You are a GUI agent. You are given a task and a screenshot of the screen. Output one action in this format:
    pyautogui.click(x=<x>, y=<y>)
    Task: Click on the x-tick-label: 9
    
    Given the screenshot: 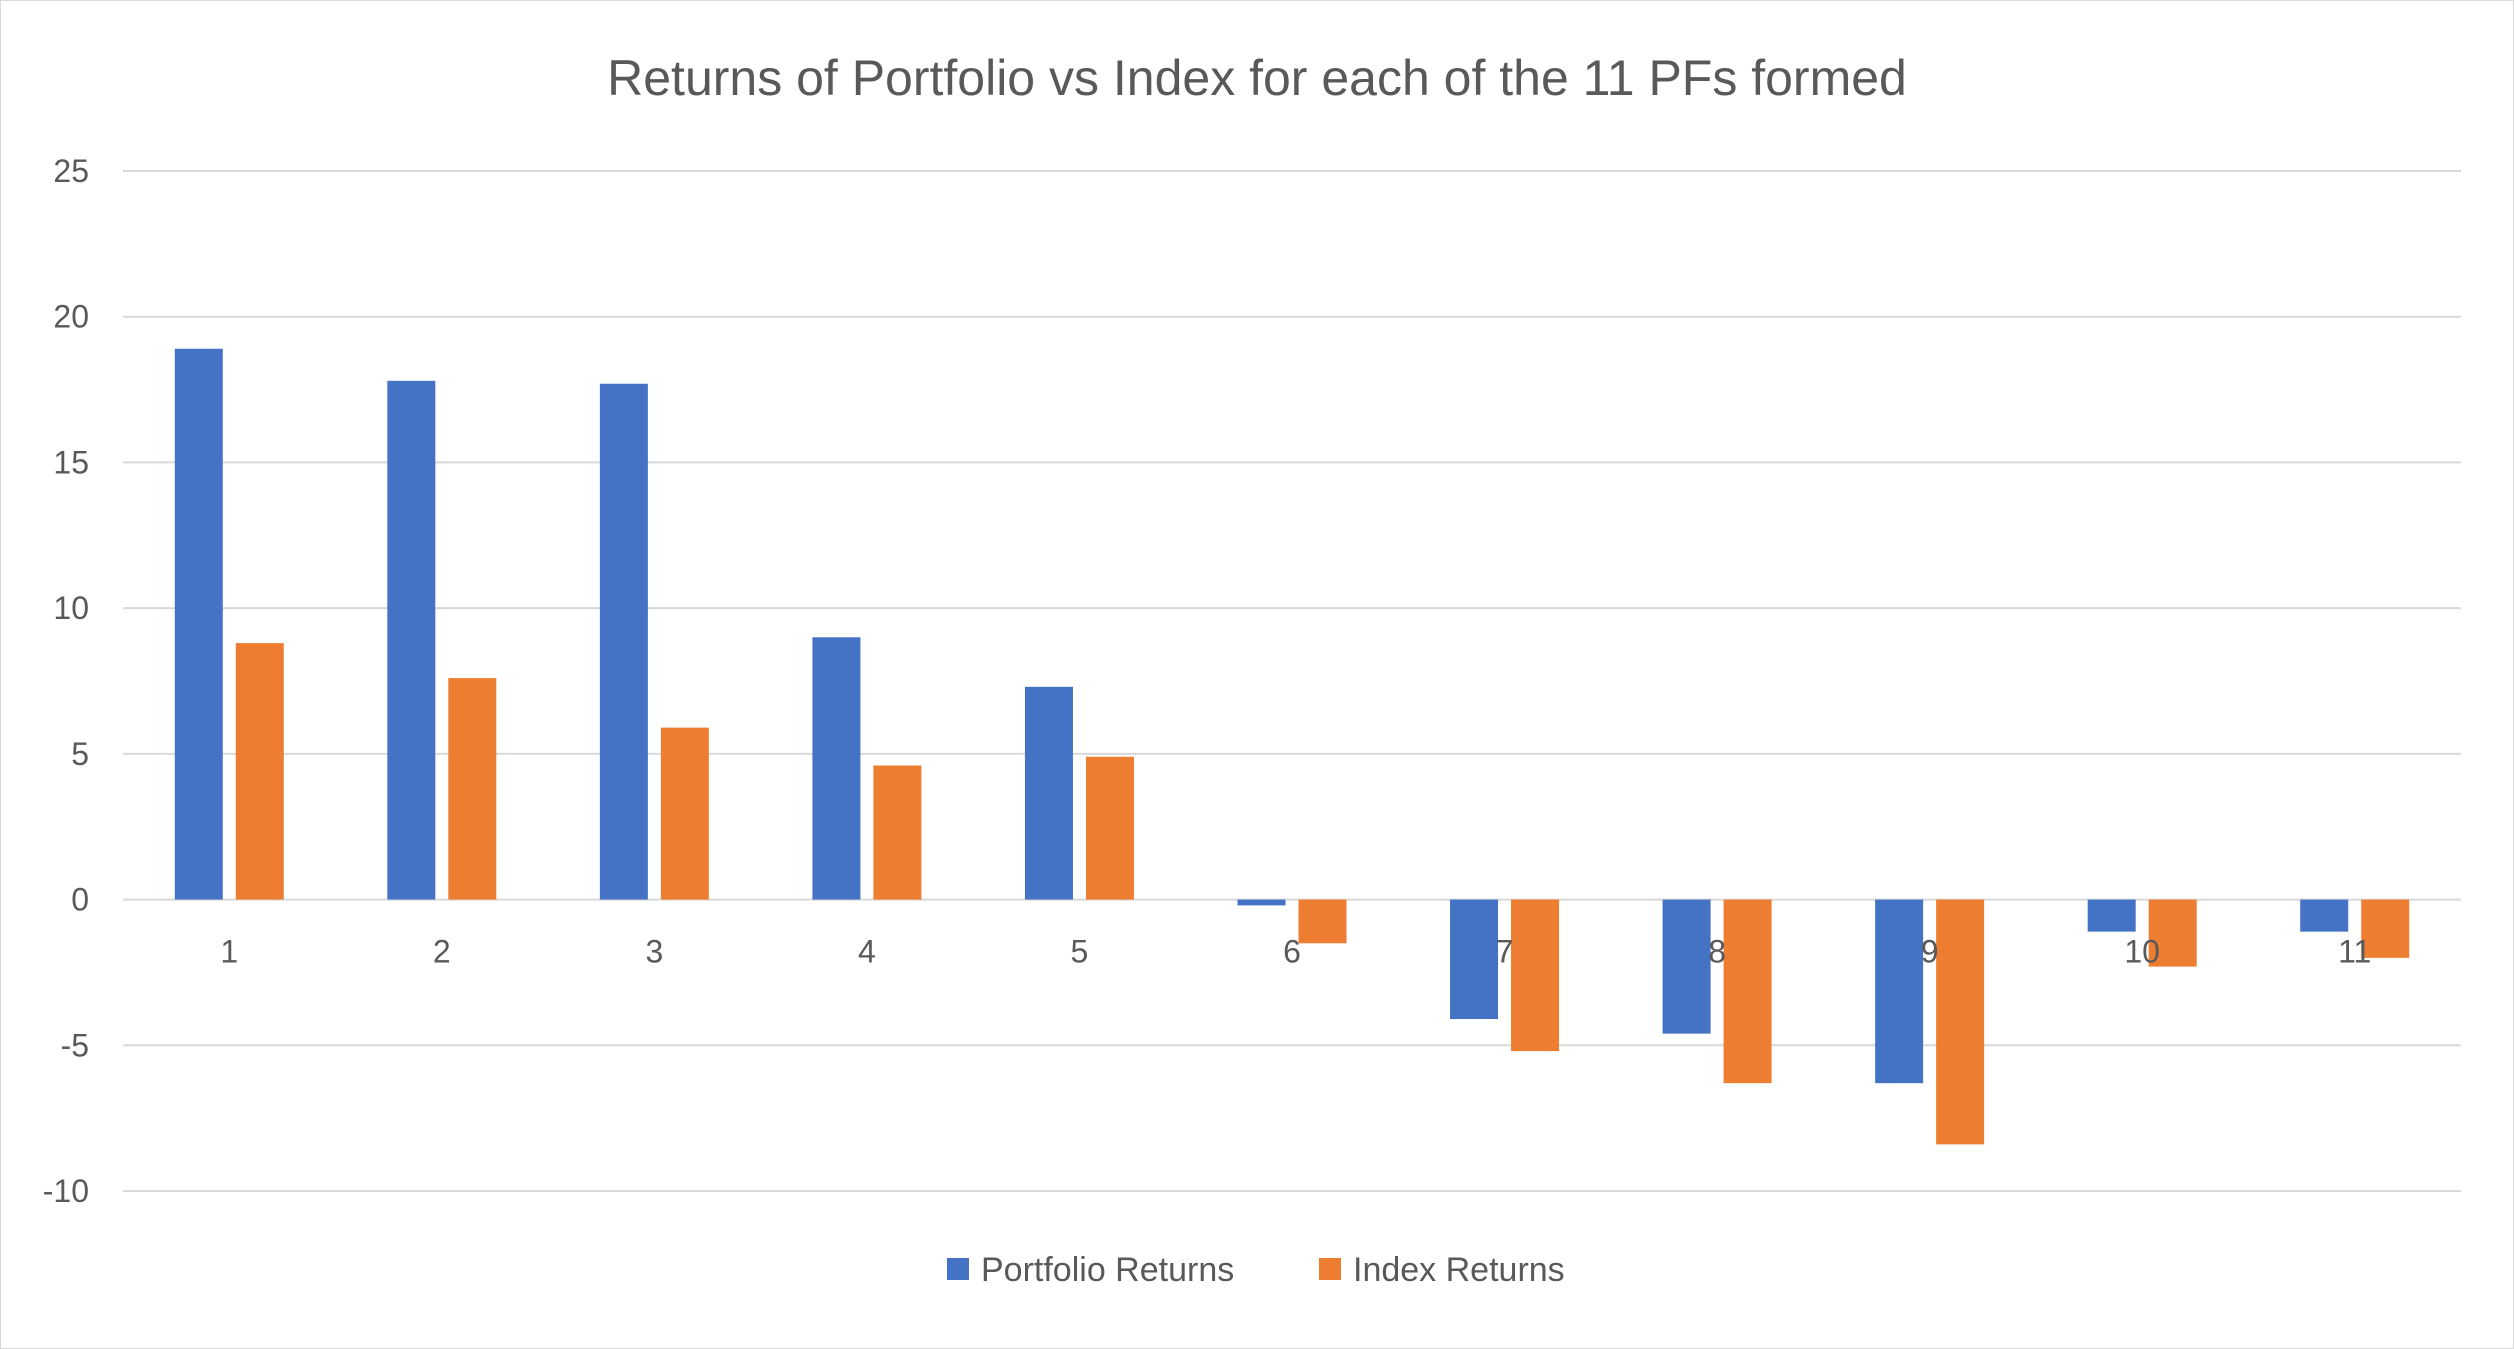 What is the action you would take?
    pyautogui.click(x=1930, y=952)
    